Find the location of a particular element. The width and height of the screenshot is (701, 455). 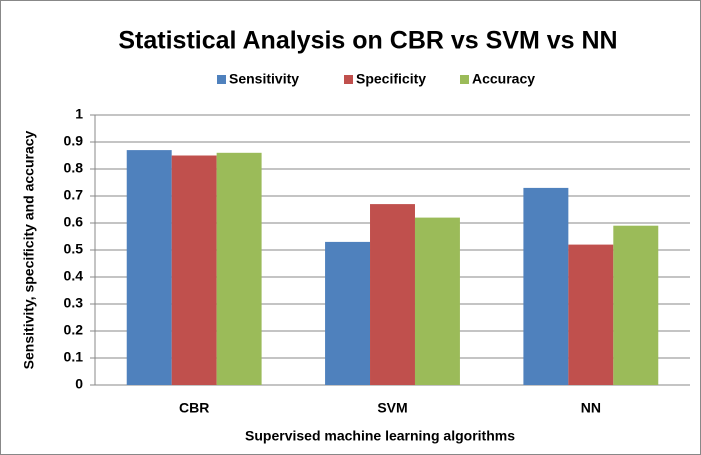

x-axis-label: Supervised machine learning algorithms is located at coordinates (380, 436).